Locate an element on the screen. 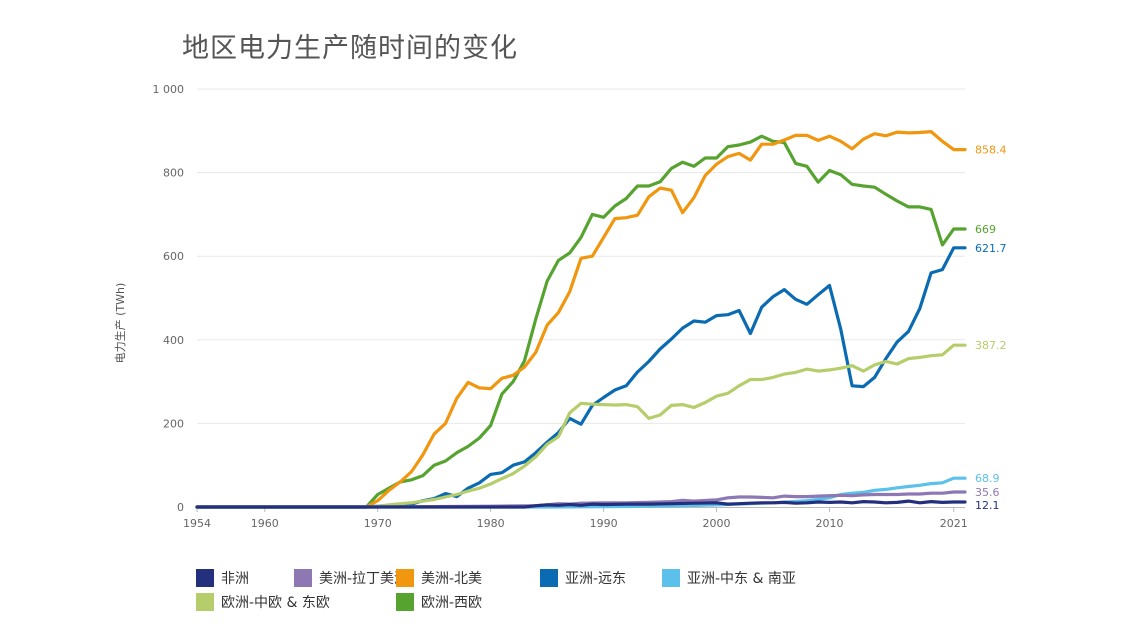 The height and width of the screenshot is (640, 1140). series-end-label: 68.9 is located at coordinates (987, 478).